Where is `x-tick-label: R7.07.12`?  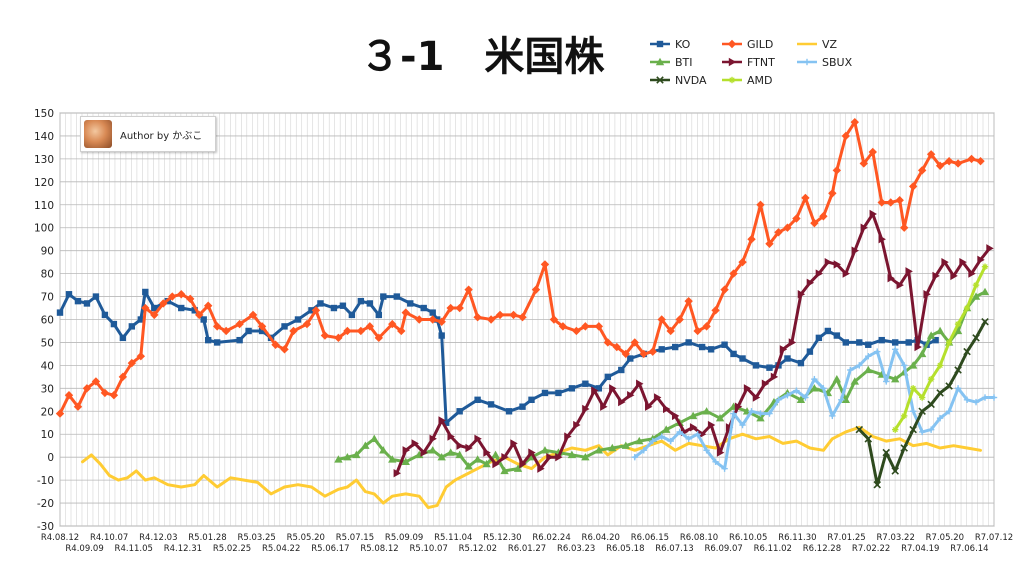
x-tick-label: R7.07.12 is located at coordinates (994, 538).